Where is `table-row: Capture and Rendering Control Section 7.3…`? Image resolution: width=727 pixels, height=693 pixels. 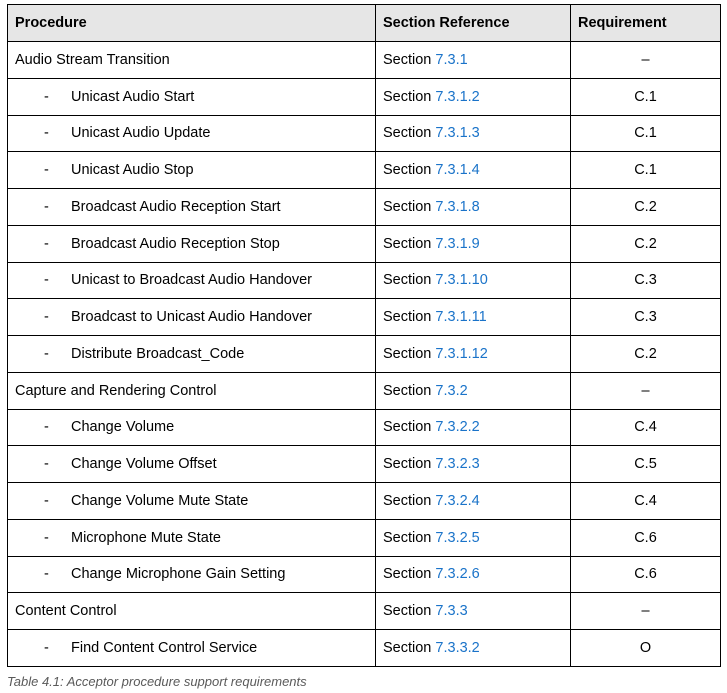 table-row: Capture and Rendering Control Section 7.3… is located at coordinates (364, 390).